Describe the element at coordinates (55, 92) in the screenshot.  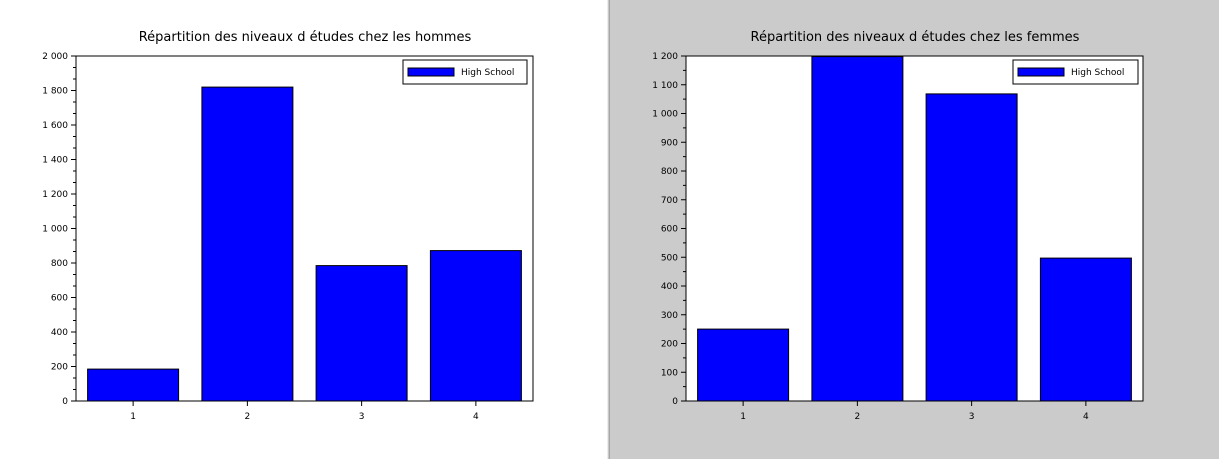
I see `y-tick-label: 1 800` at that location.